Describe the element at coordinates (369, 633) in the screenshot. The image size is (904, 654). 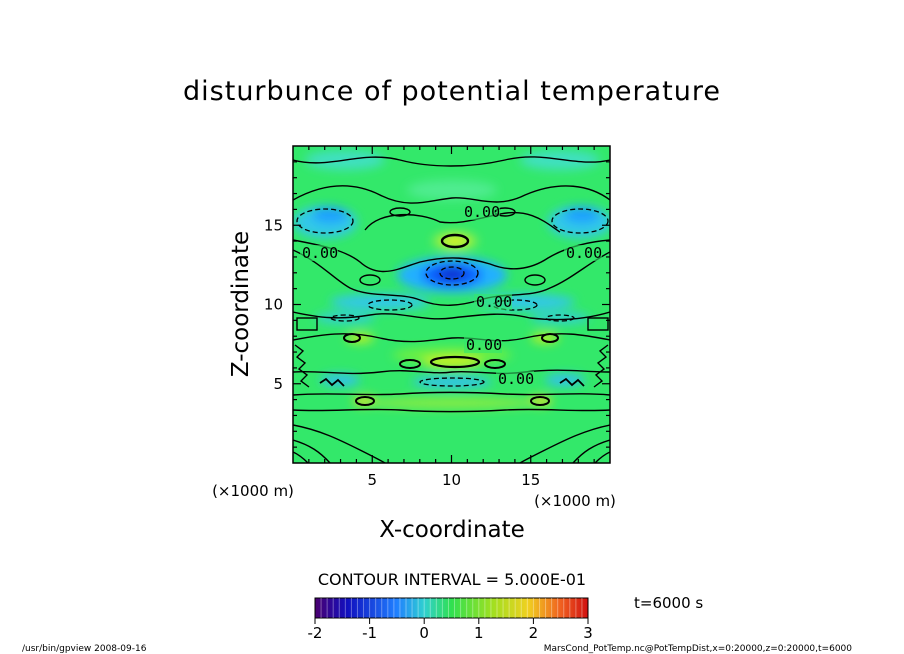
I see `colorbar-tick-label: -1` at that location.